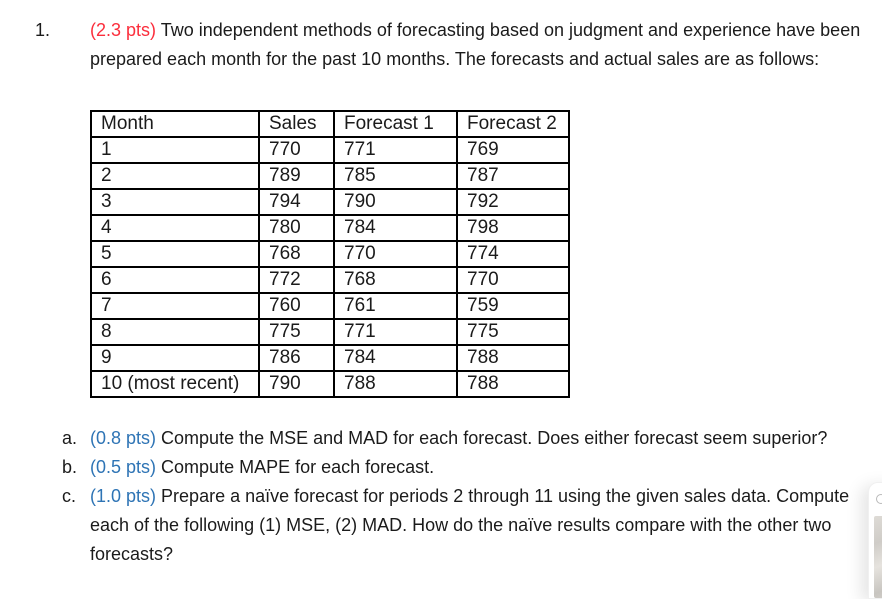  What do you see at coordinates (175, 384) in the screenshot?
I see `cell-month: 10 (most recent)` at bounding box center [175, 384].